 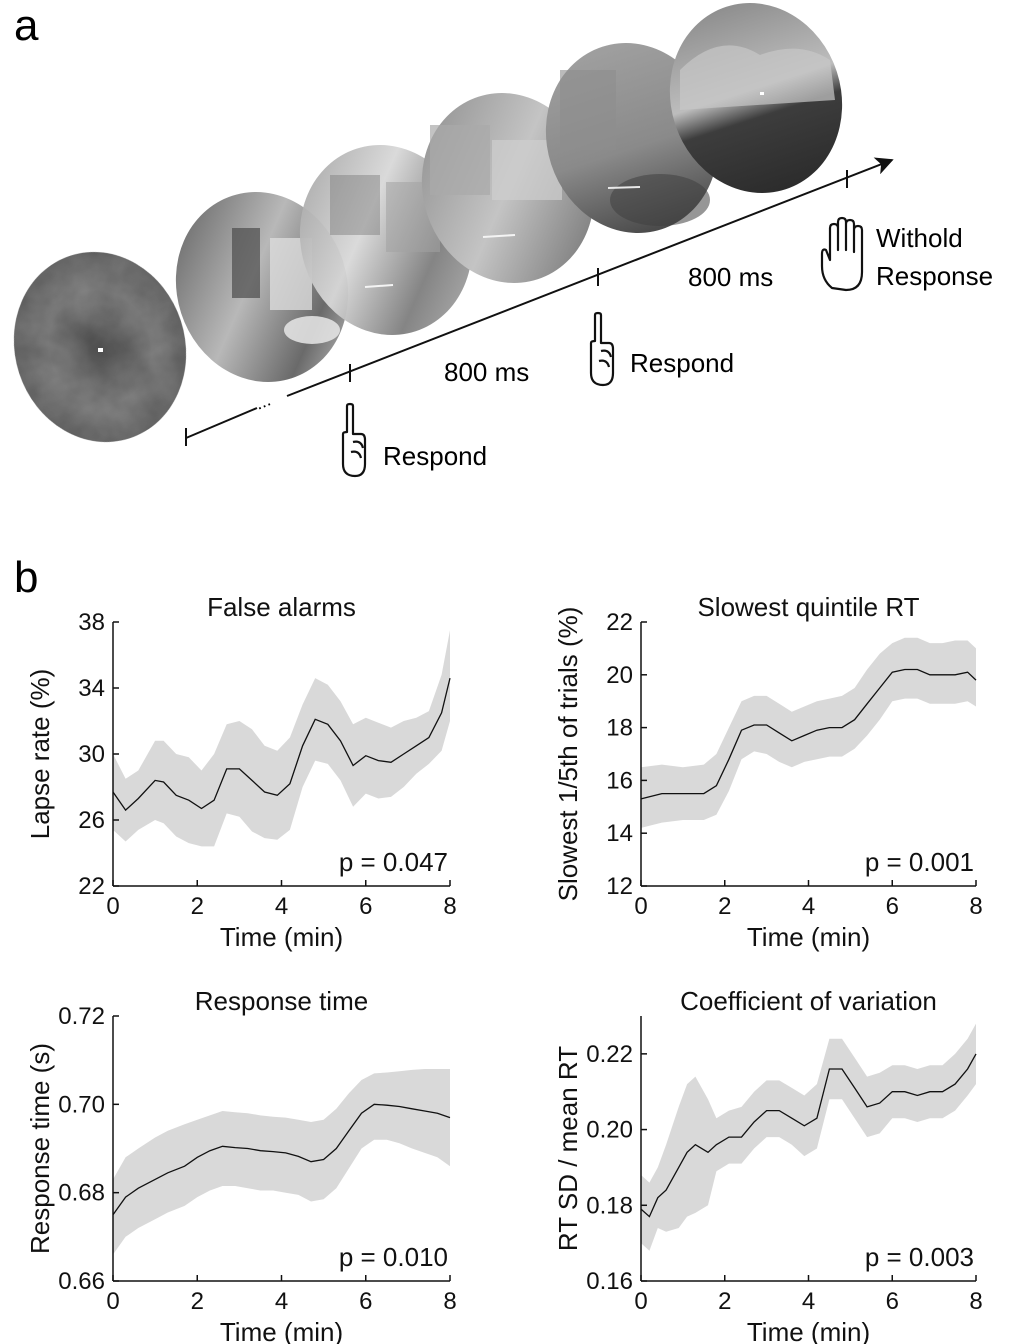 What do you see at coordinates (808, 607) in the screenshot?
I see `chart-title: Slowest quintile RT` at bounding box center [808, 607].